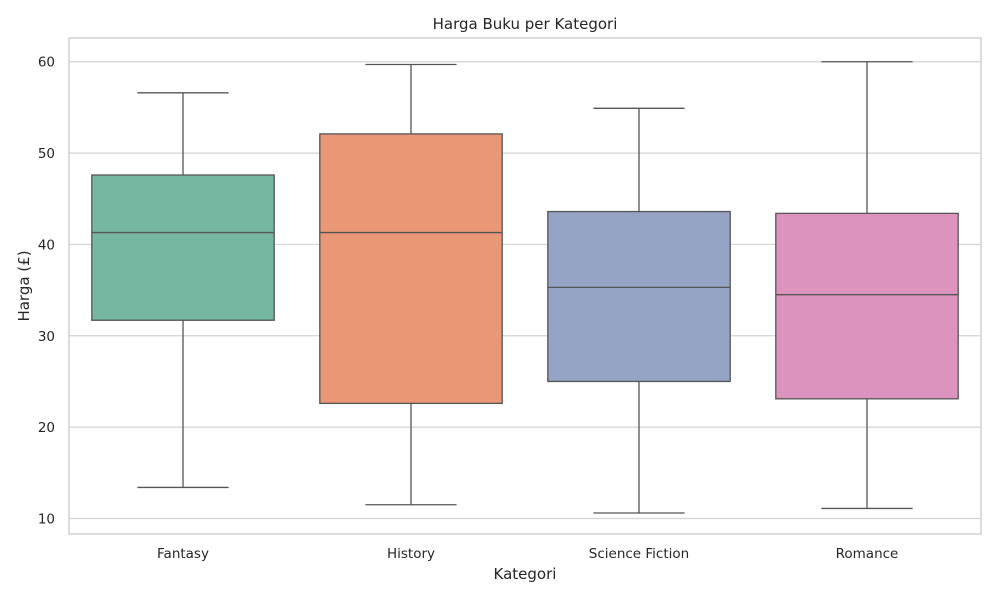  I want to click on y-tick-labels: 10 20 30 40 50 60, so click(46, 291).